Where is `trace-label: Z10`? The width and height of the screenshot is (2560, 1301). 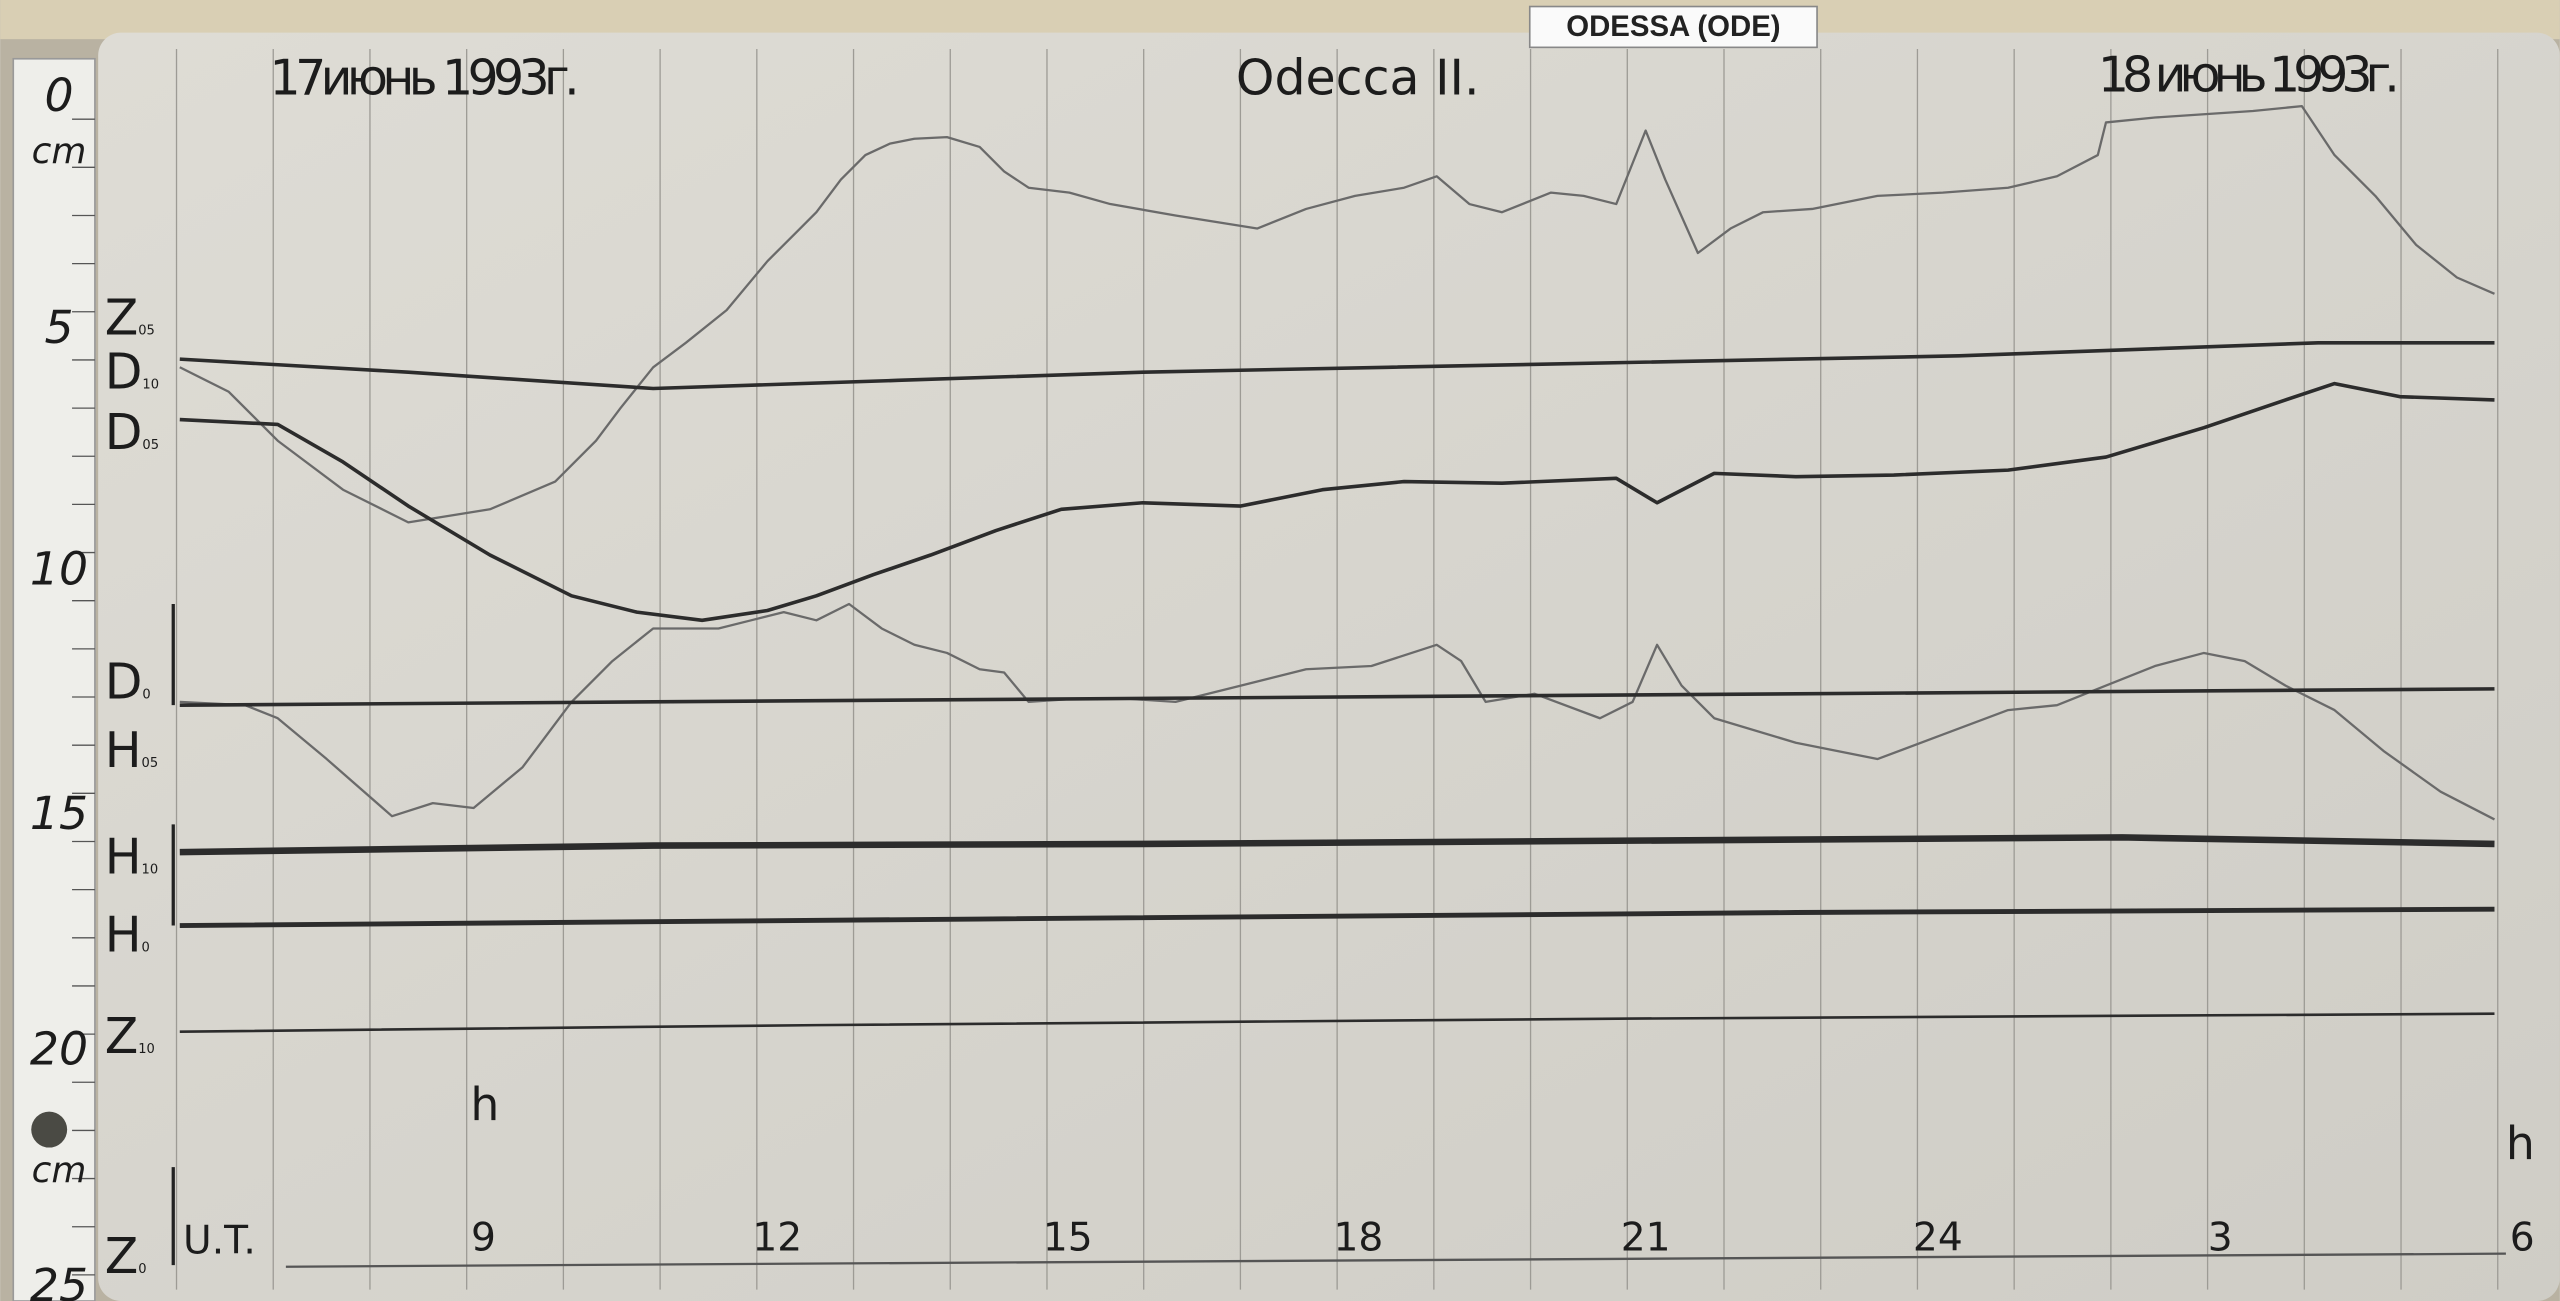 trace-label: Z10 is located at coordinates (130, 1036).